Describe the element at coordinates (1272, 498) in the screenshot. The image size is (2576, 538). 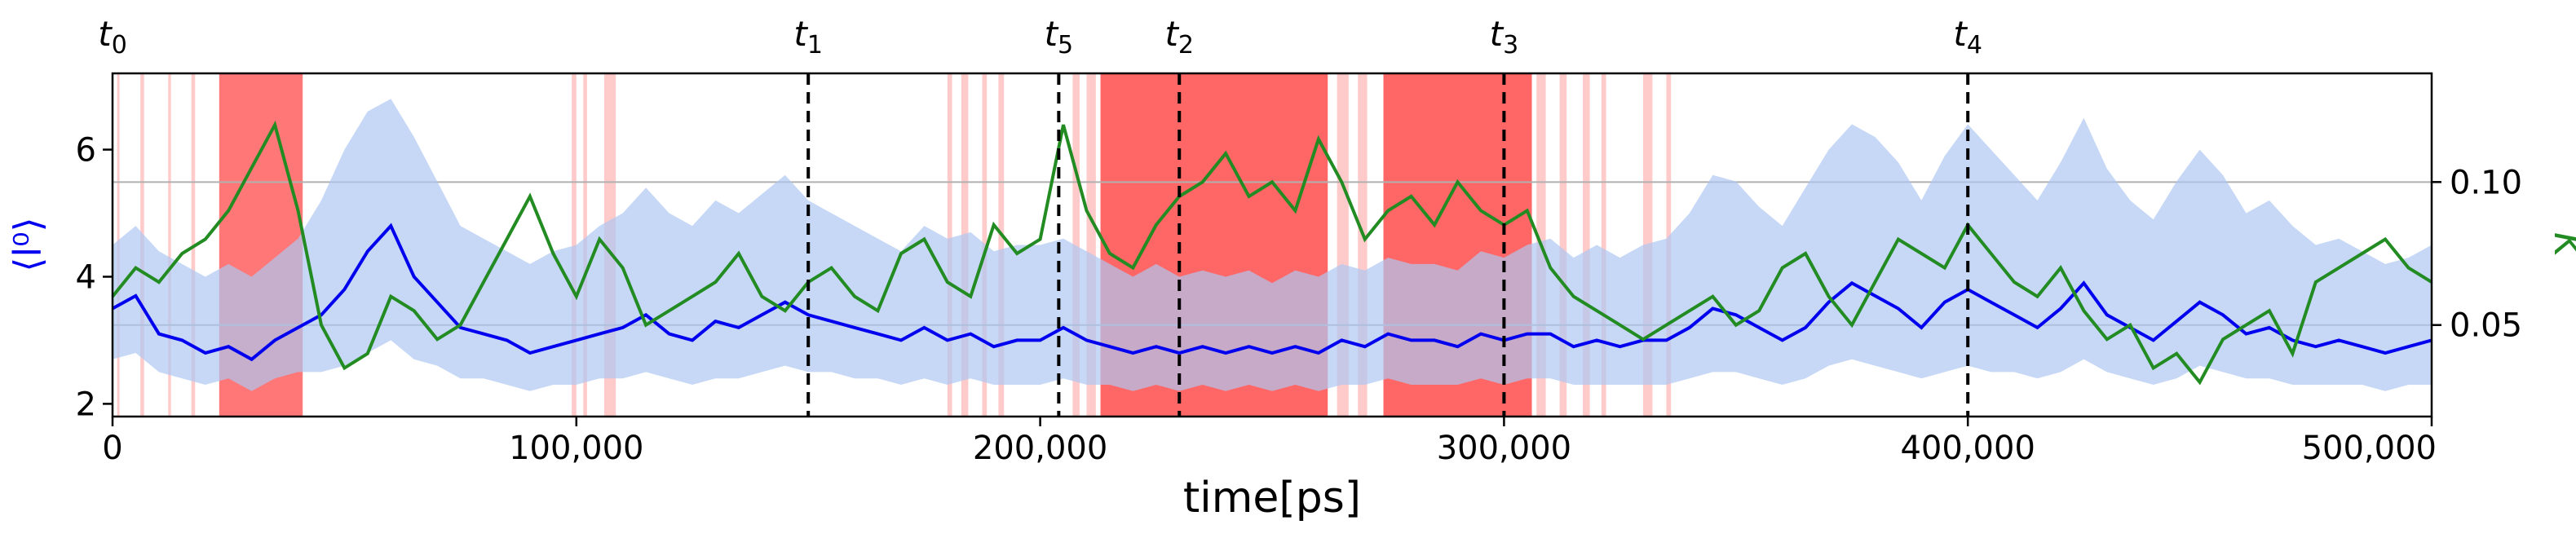
I see `x-axis-label: time[ps]` at that location.